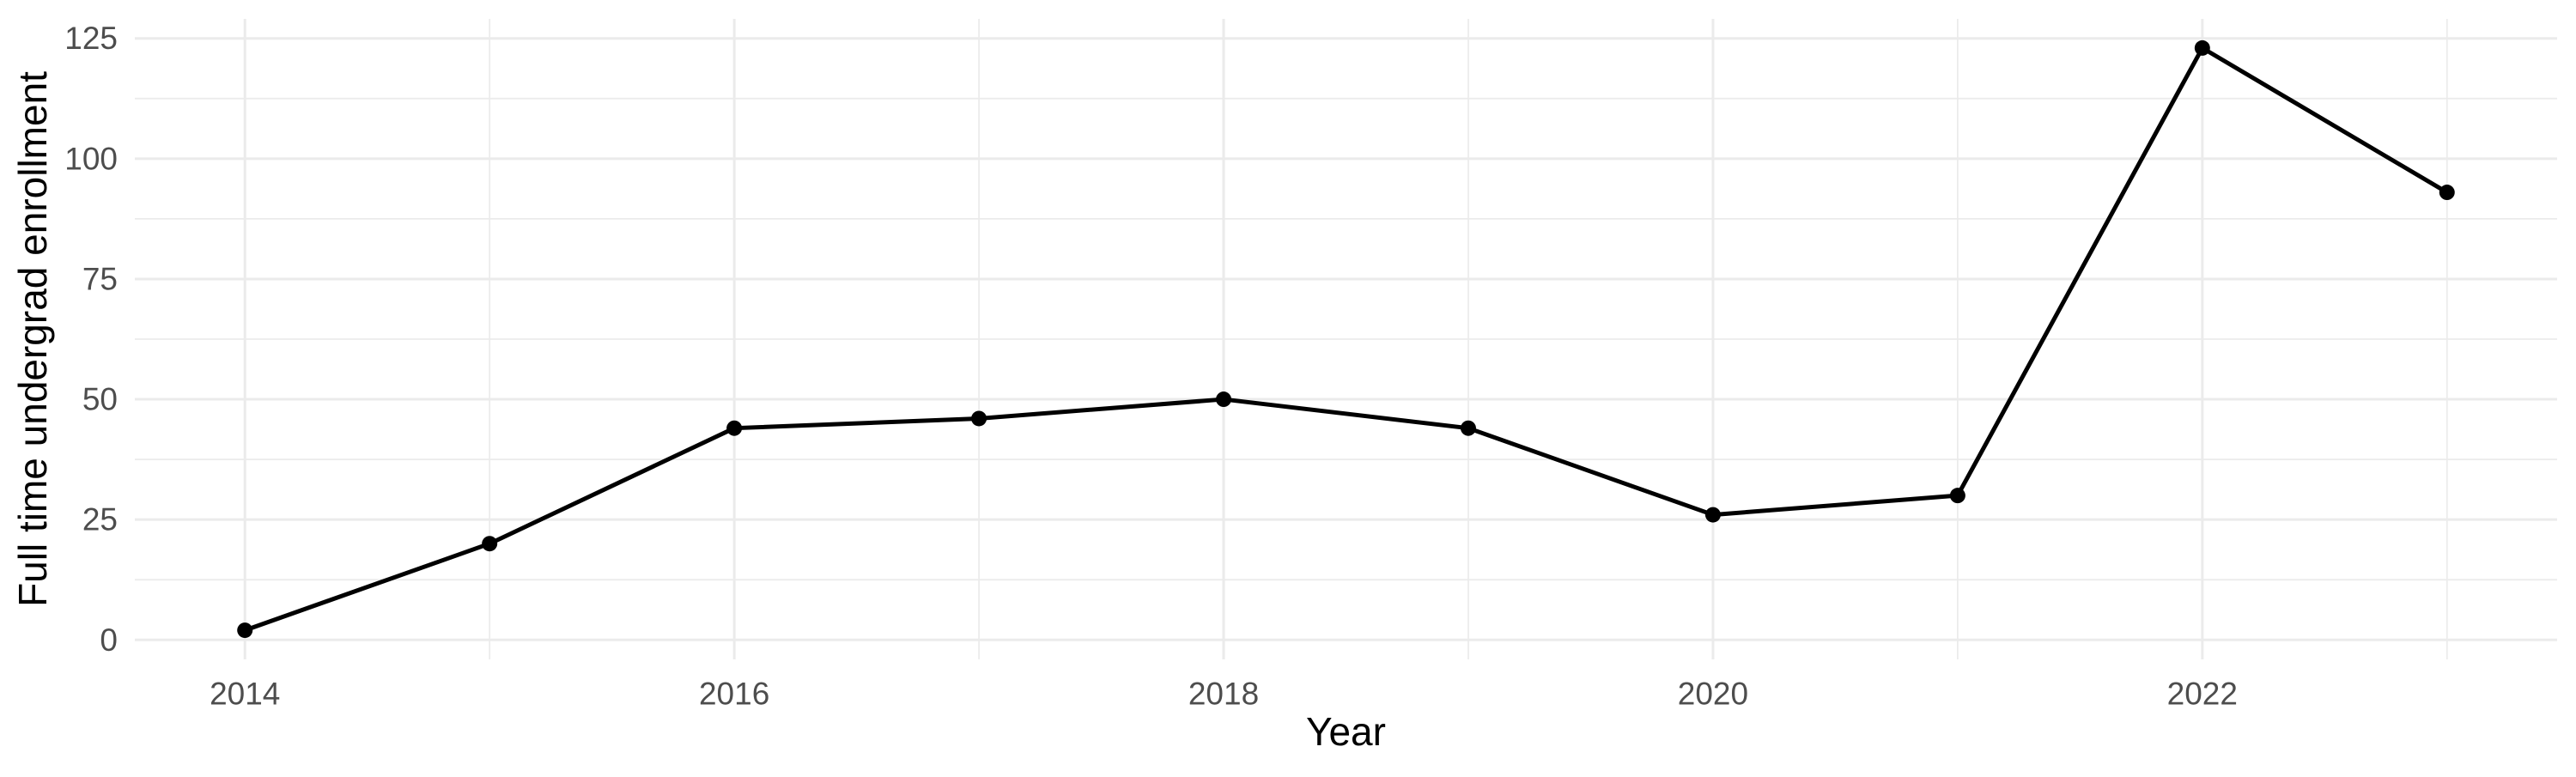 Image resolution: width=2576 pixels, height=777 pixels. I want to click on y-tick-label: 0, so click(109, 640).